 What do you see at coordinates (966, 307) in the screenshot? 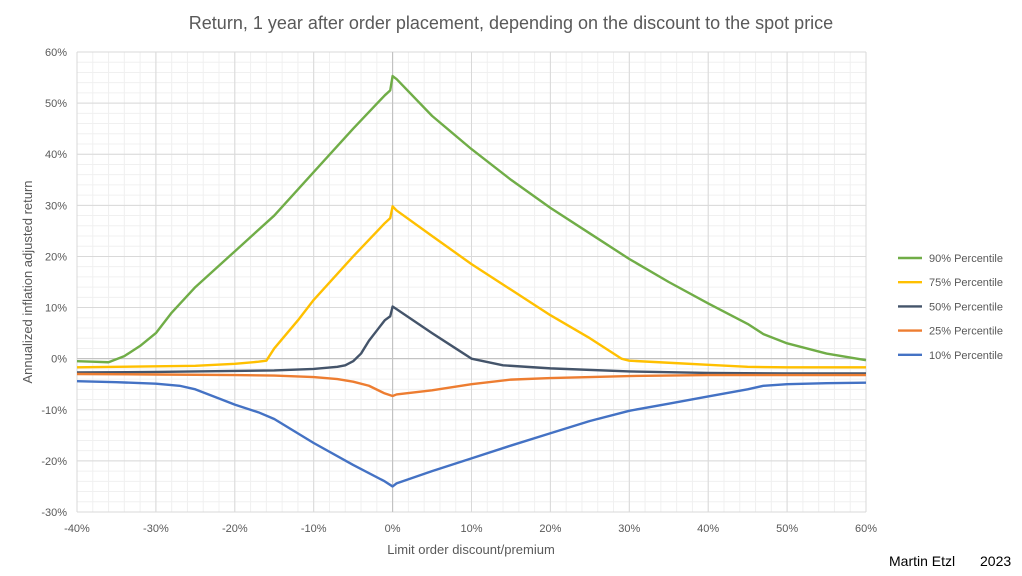
I see `legend-label: 50% Percentile` at bounding box center [966, 307].